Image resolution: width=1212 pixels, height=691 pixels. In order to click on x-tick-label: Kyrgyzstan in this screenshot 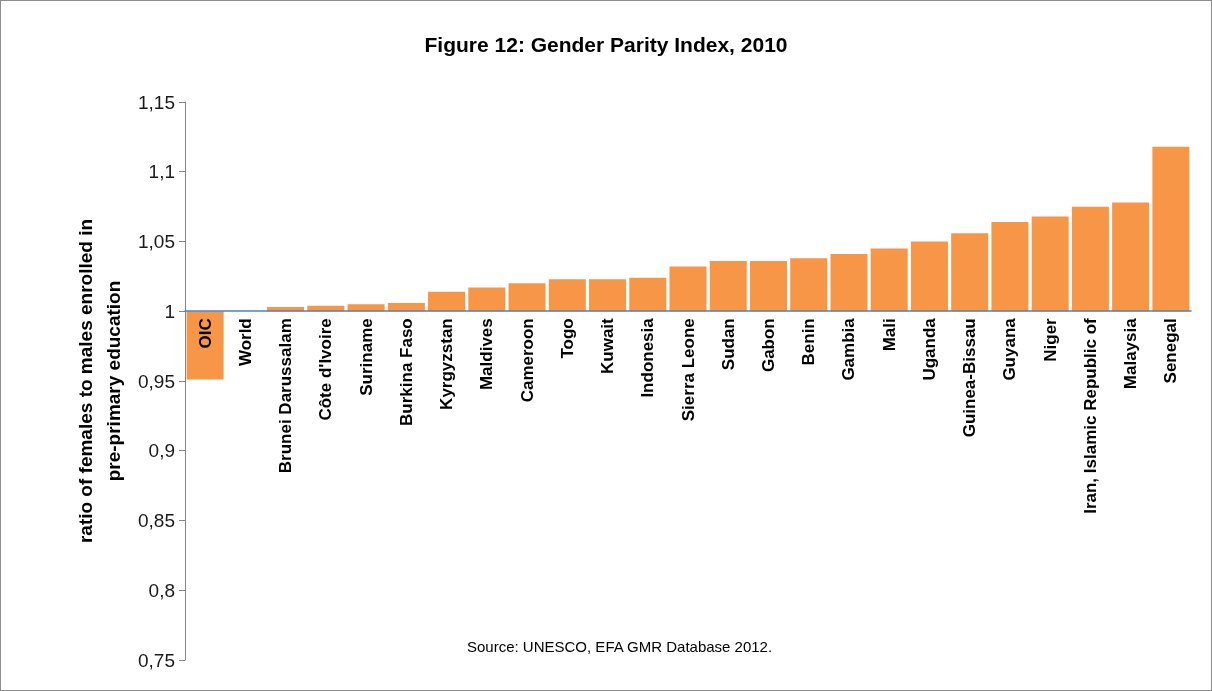, I will do `click(447, 364)`.